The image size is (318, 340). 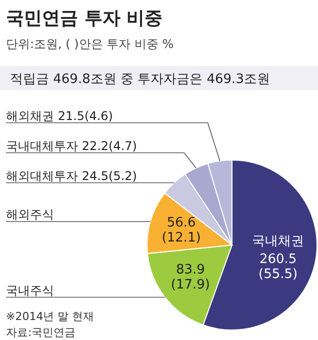 What do you see at coordinates (71, 175) in the screenshot?
I see `label: 해외대체투자 24.5(5.2)` at bounding box center [71, 175].